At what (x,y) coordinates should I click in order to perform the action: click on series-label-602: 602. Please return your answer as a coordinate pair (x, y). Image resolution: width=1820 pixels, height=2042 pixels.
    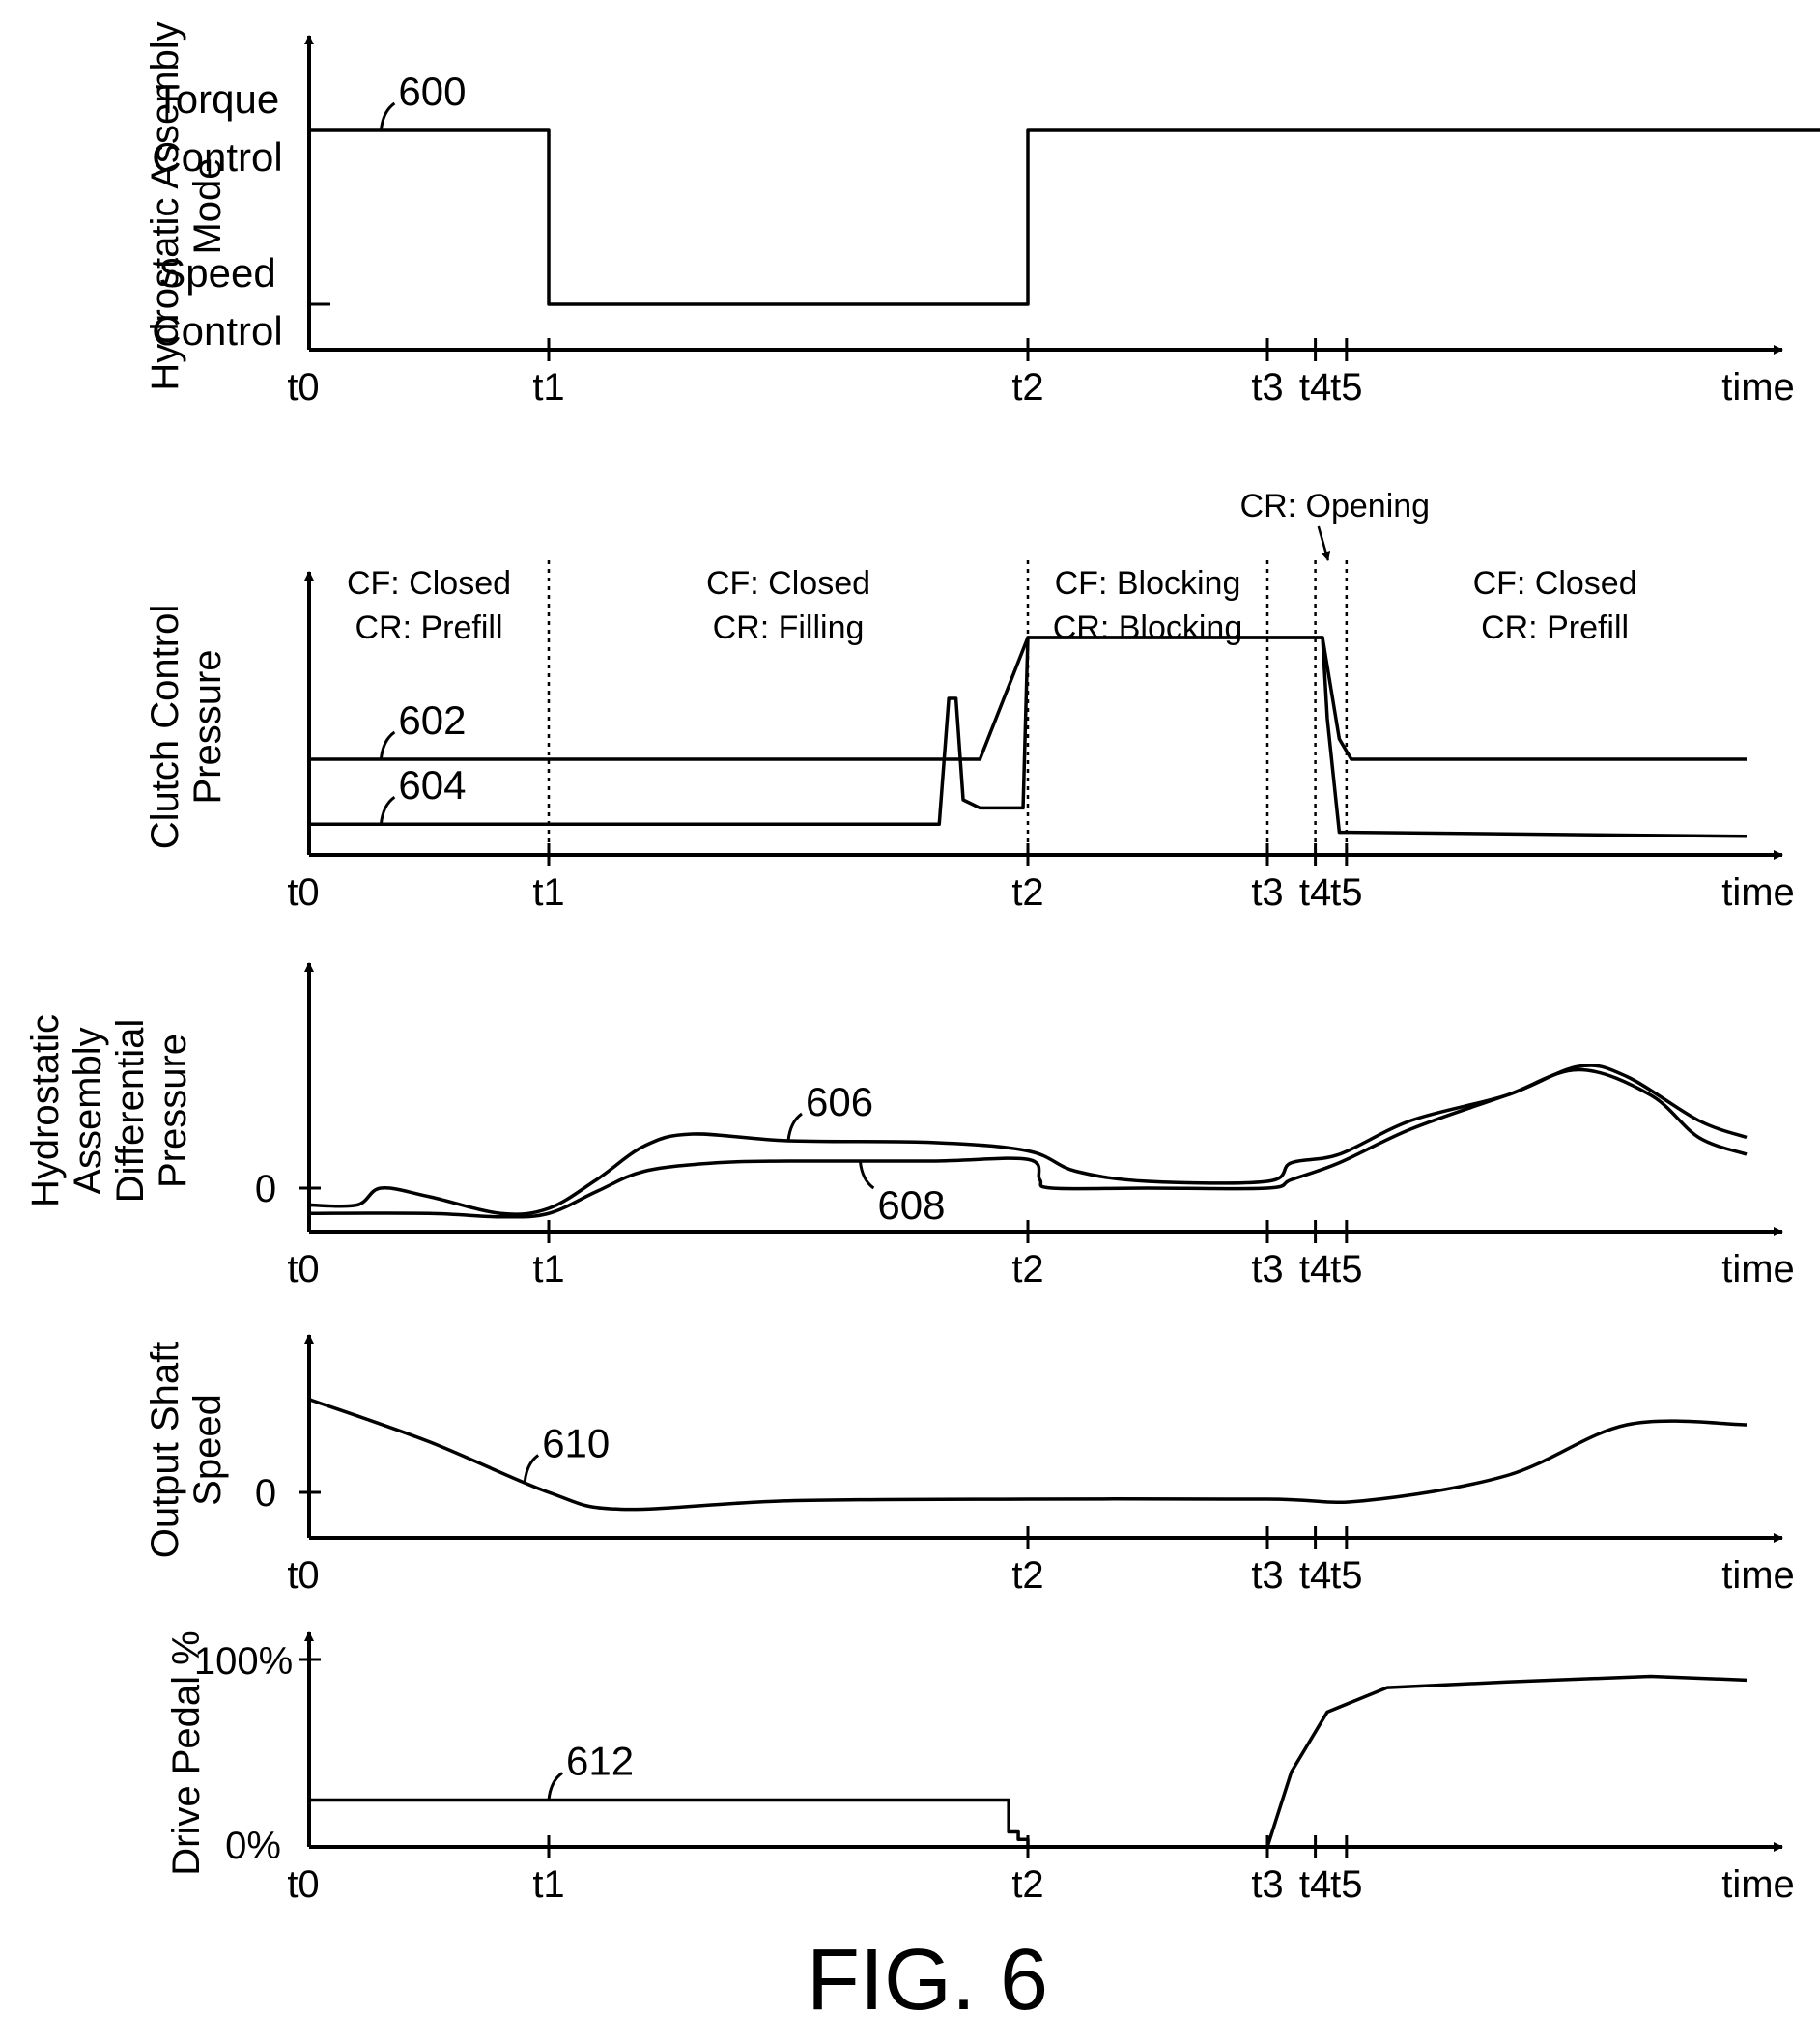
    Looking at the image, I should click on (432, 720).